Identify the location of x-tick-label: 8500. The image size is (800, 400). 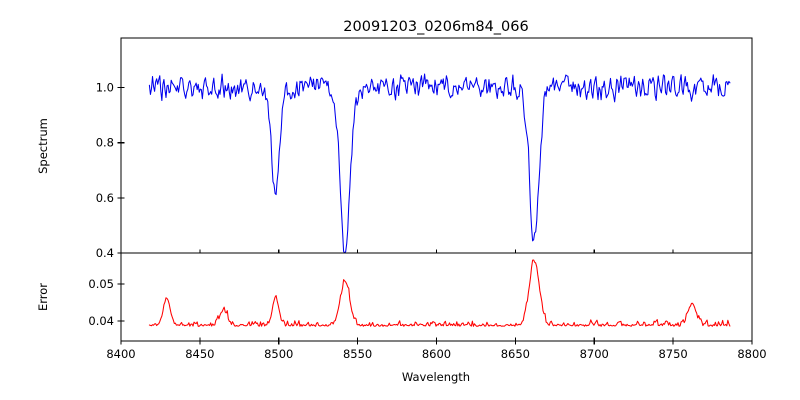
(278, 354).